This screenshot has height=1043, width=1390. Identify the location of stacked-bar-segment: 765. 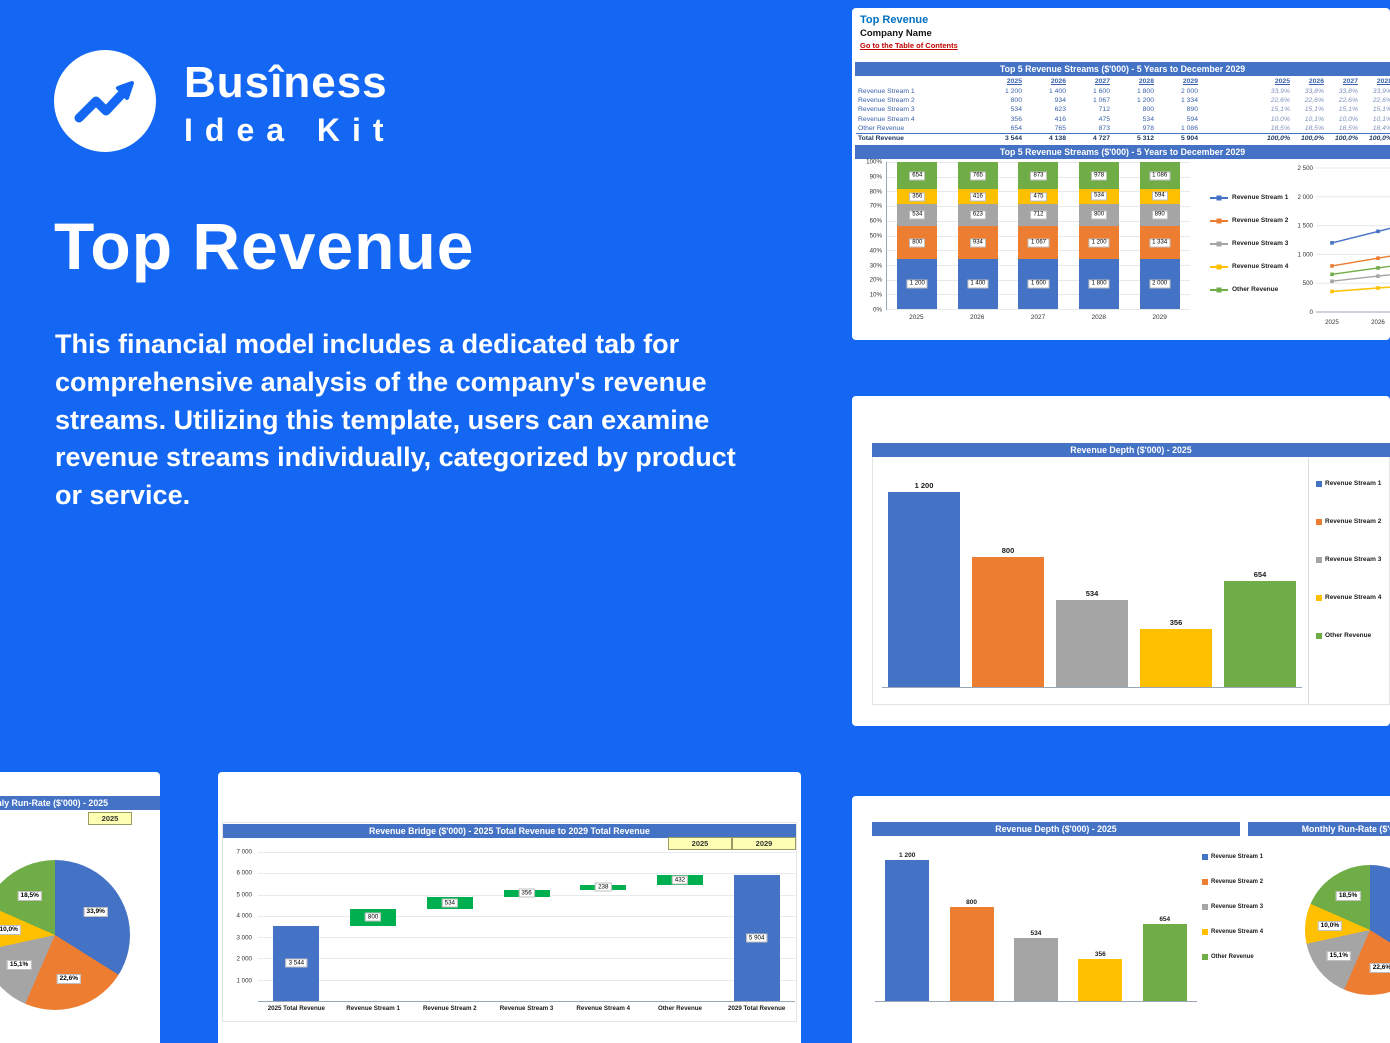
(977, 176).